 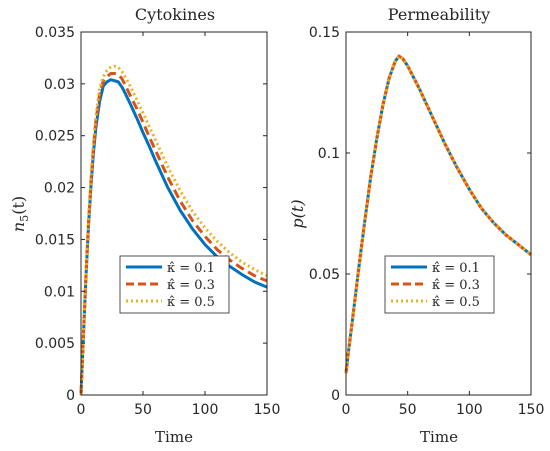 I want to click on cytokines-y-tick-label: 0, so click(x=70, y=396).